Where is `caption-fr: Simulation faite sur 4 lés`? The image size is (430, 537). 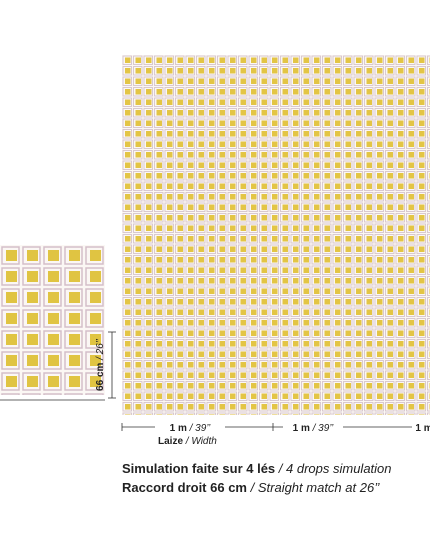
caption-fr: Simulation faite sur 4 lés is located at coordinates (198, 468).